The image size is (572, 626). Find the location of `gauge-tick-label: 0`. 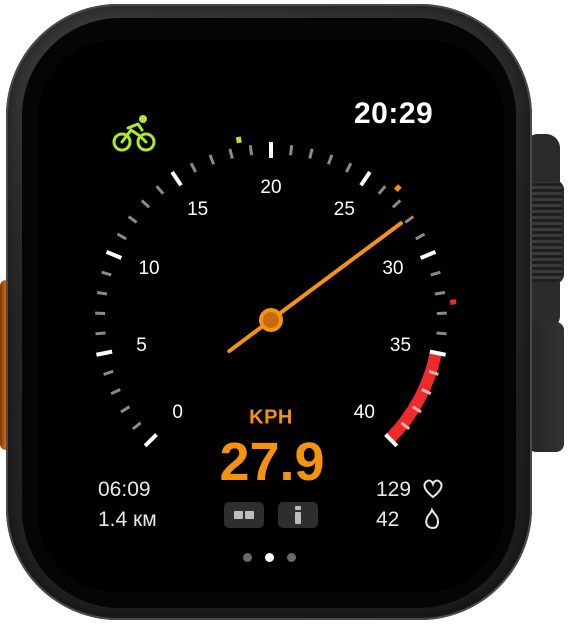

gauge-tick-label: 0 is located at coordinates (177, 413).